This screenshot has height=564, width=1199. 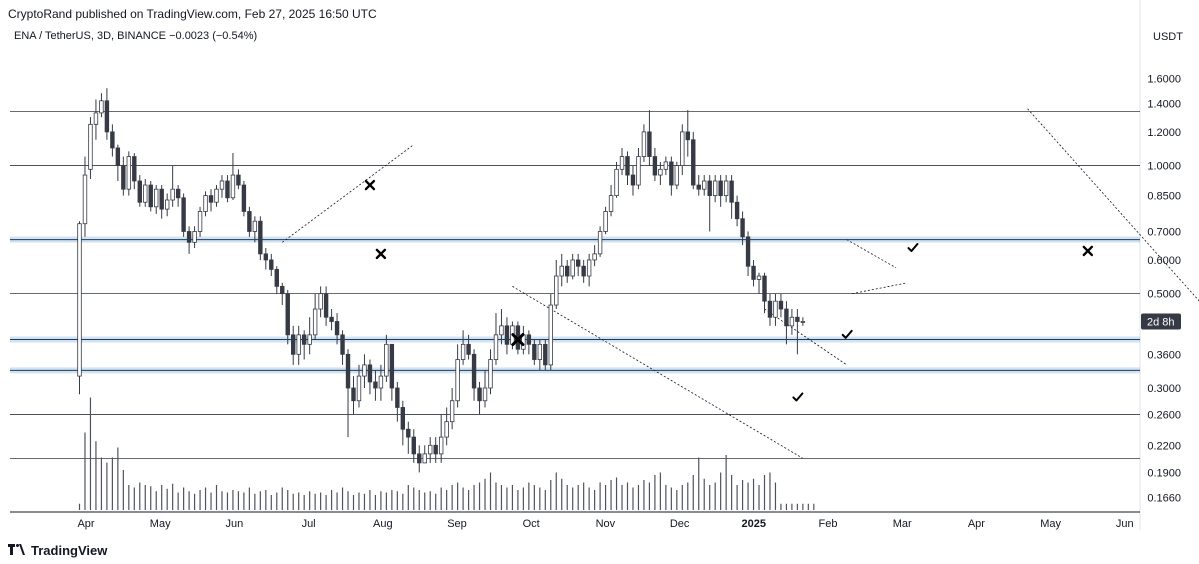 What do you see at coordinates (1168, 37) in the screenshot?
I see `price-unit: USDT` at bounding box center [1168, 37].